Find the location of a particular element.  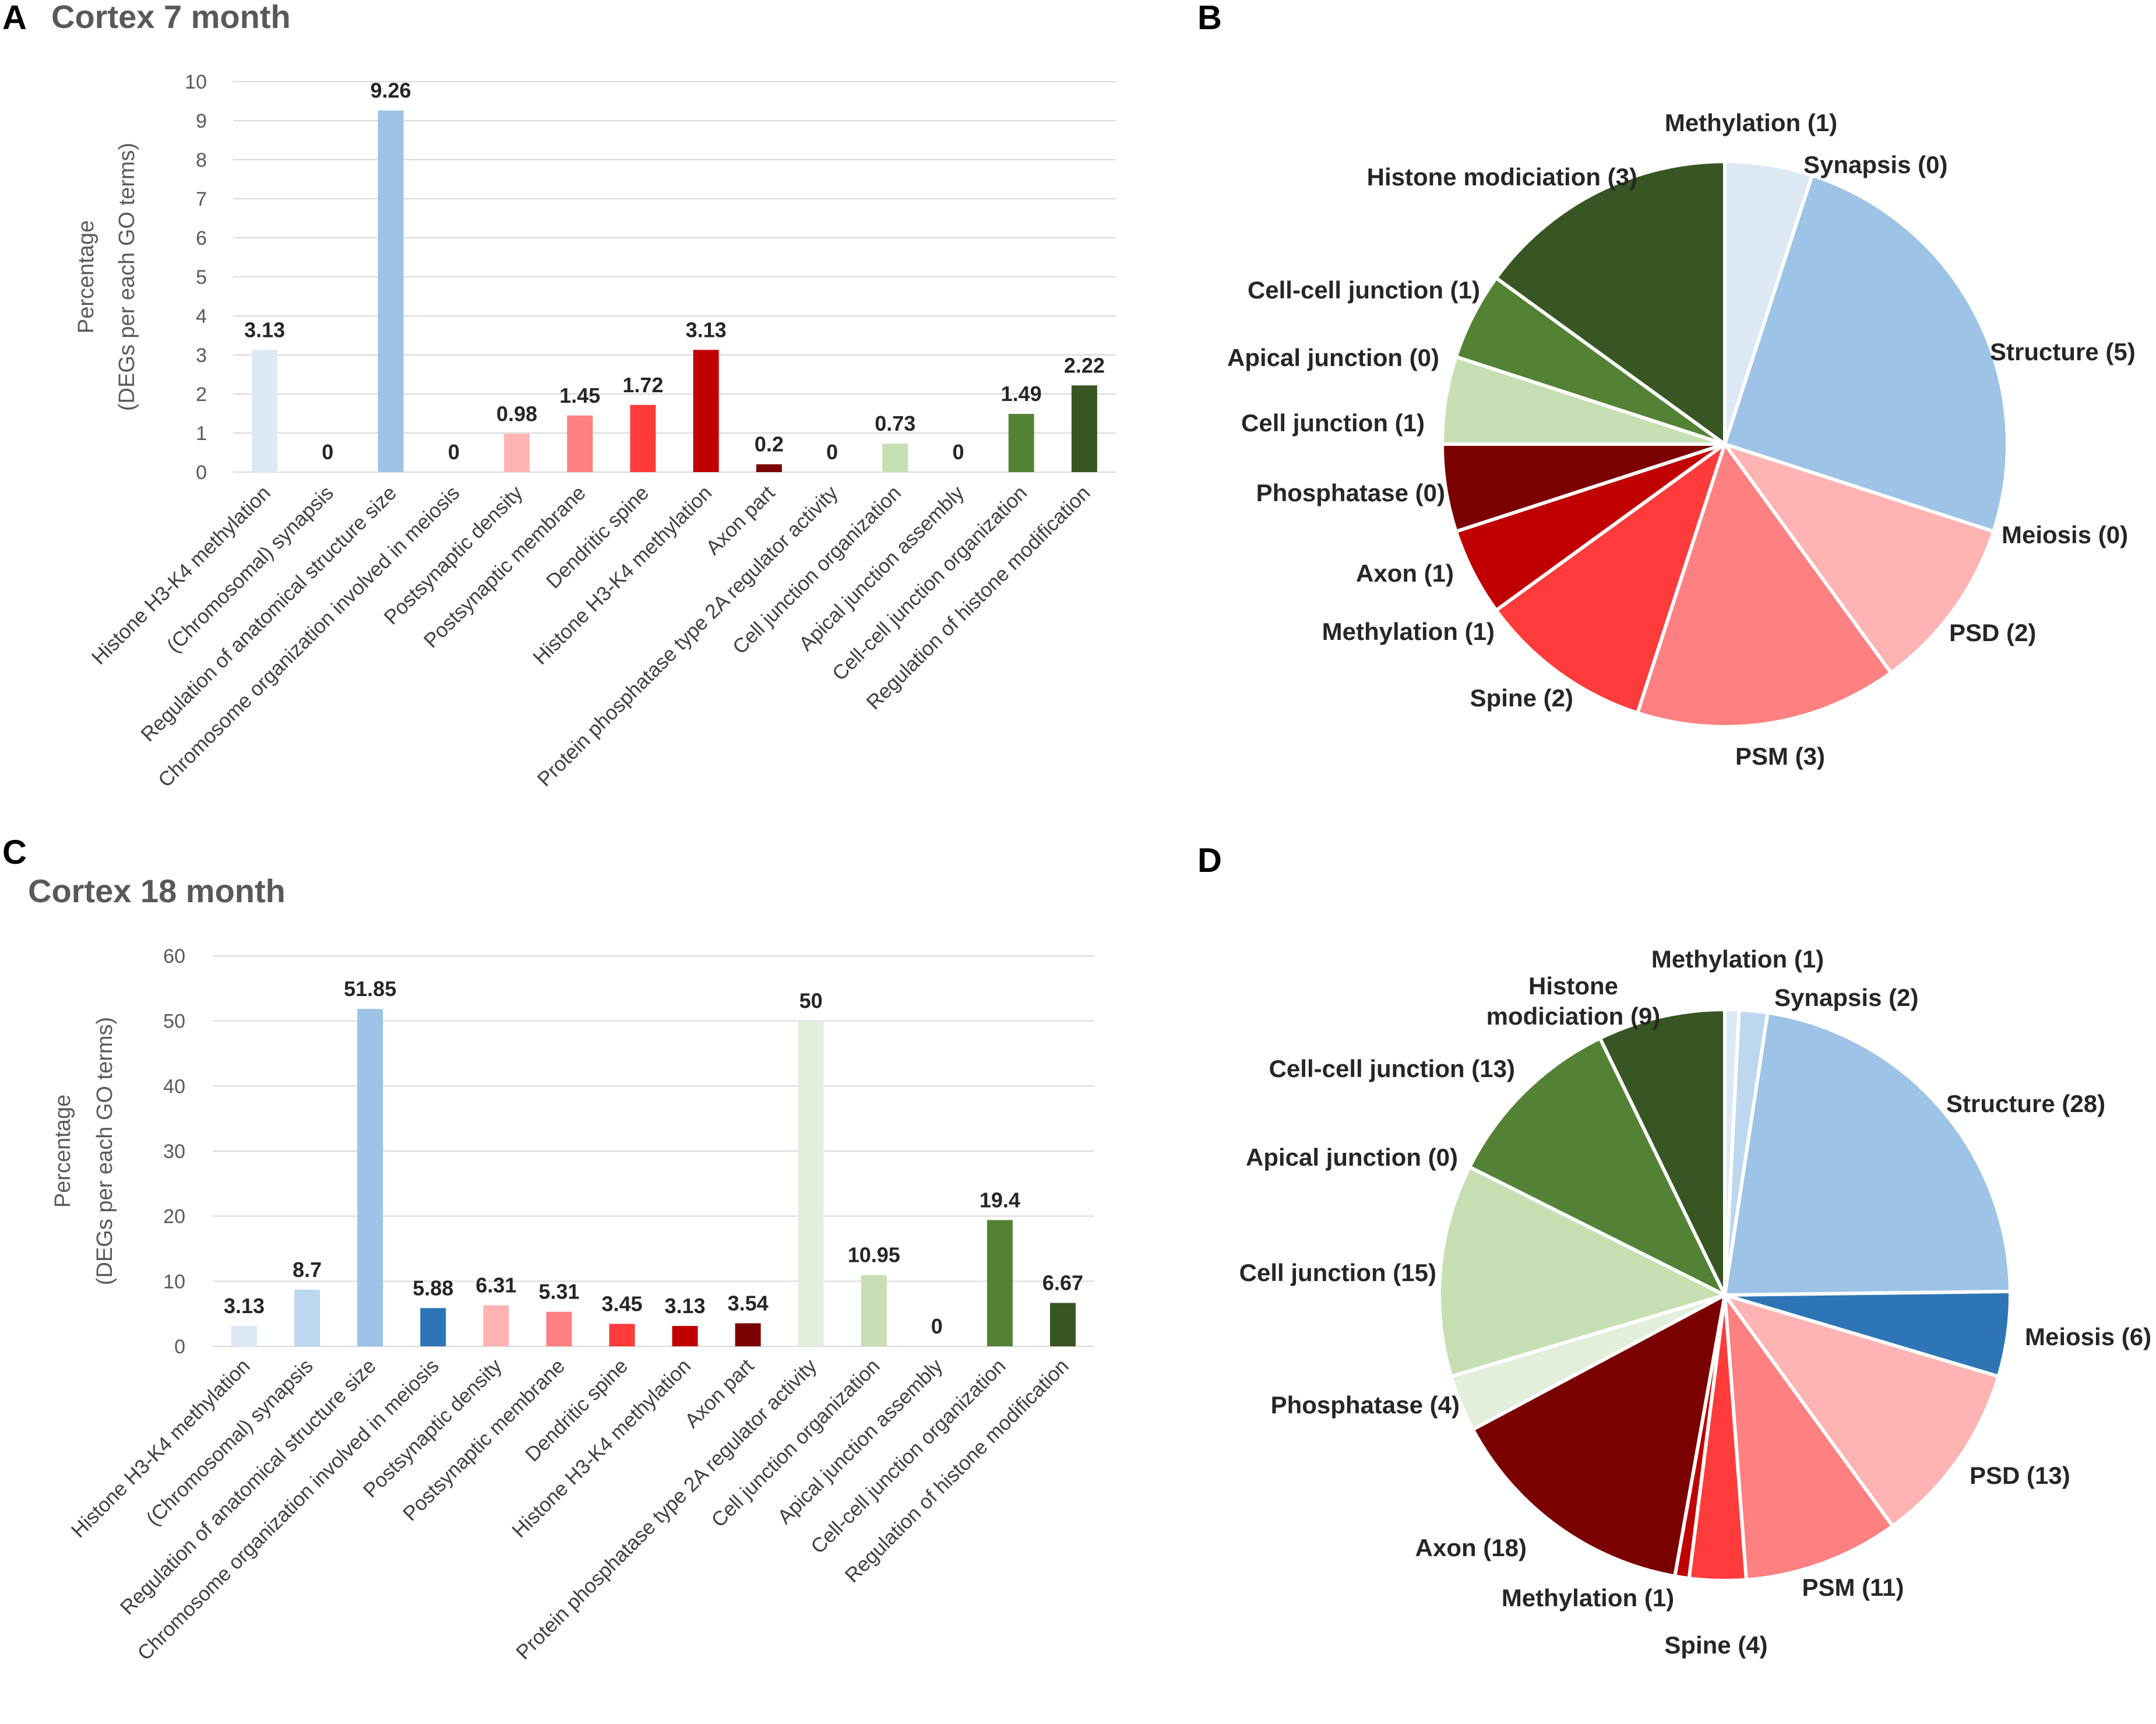

slice-label: PSM (3) is located at coordinates (1780, 756).